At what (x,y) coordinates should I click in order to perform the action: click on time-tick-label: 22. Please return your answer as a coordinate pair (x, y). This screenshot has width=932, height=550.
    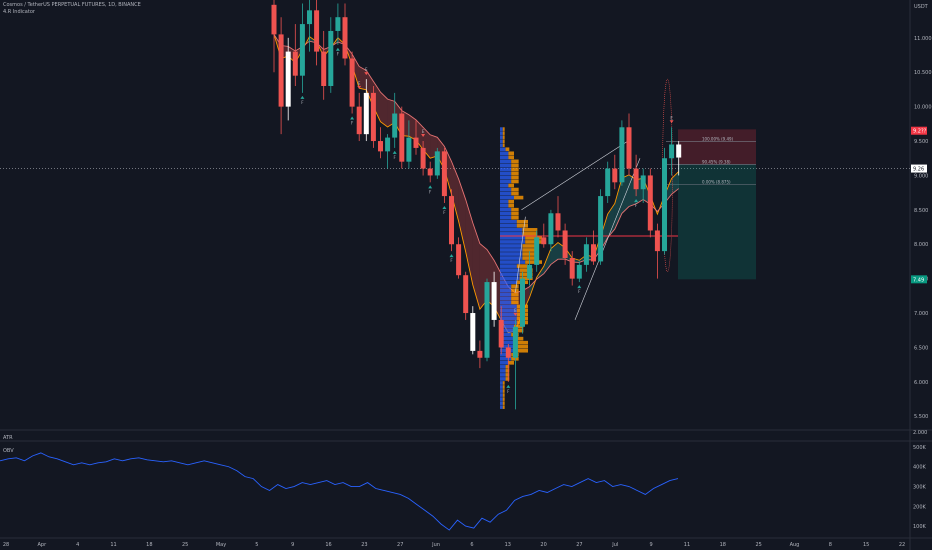
    Looking at the image, I should click on (902, 545).